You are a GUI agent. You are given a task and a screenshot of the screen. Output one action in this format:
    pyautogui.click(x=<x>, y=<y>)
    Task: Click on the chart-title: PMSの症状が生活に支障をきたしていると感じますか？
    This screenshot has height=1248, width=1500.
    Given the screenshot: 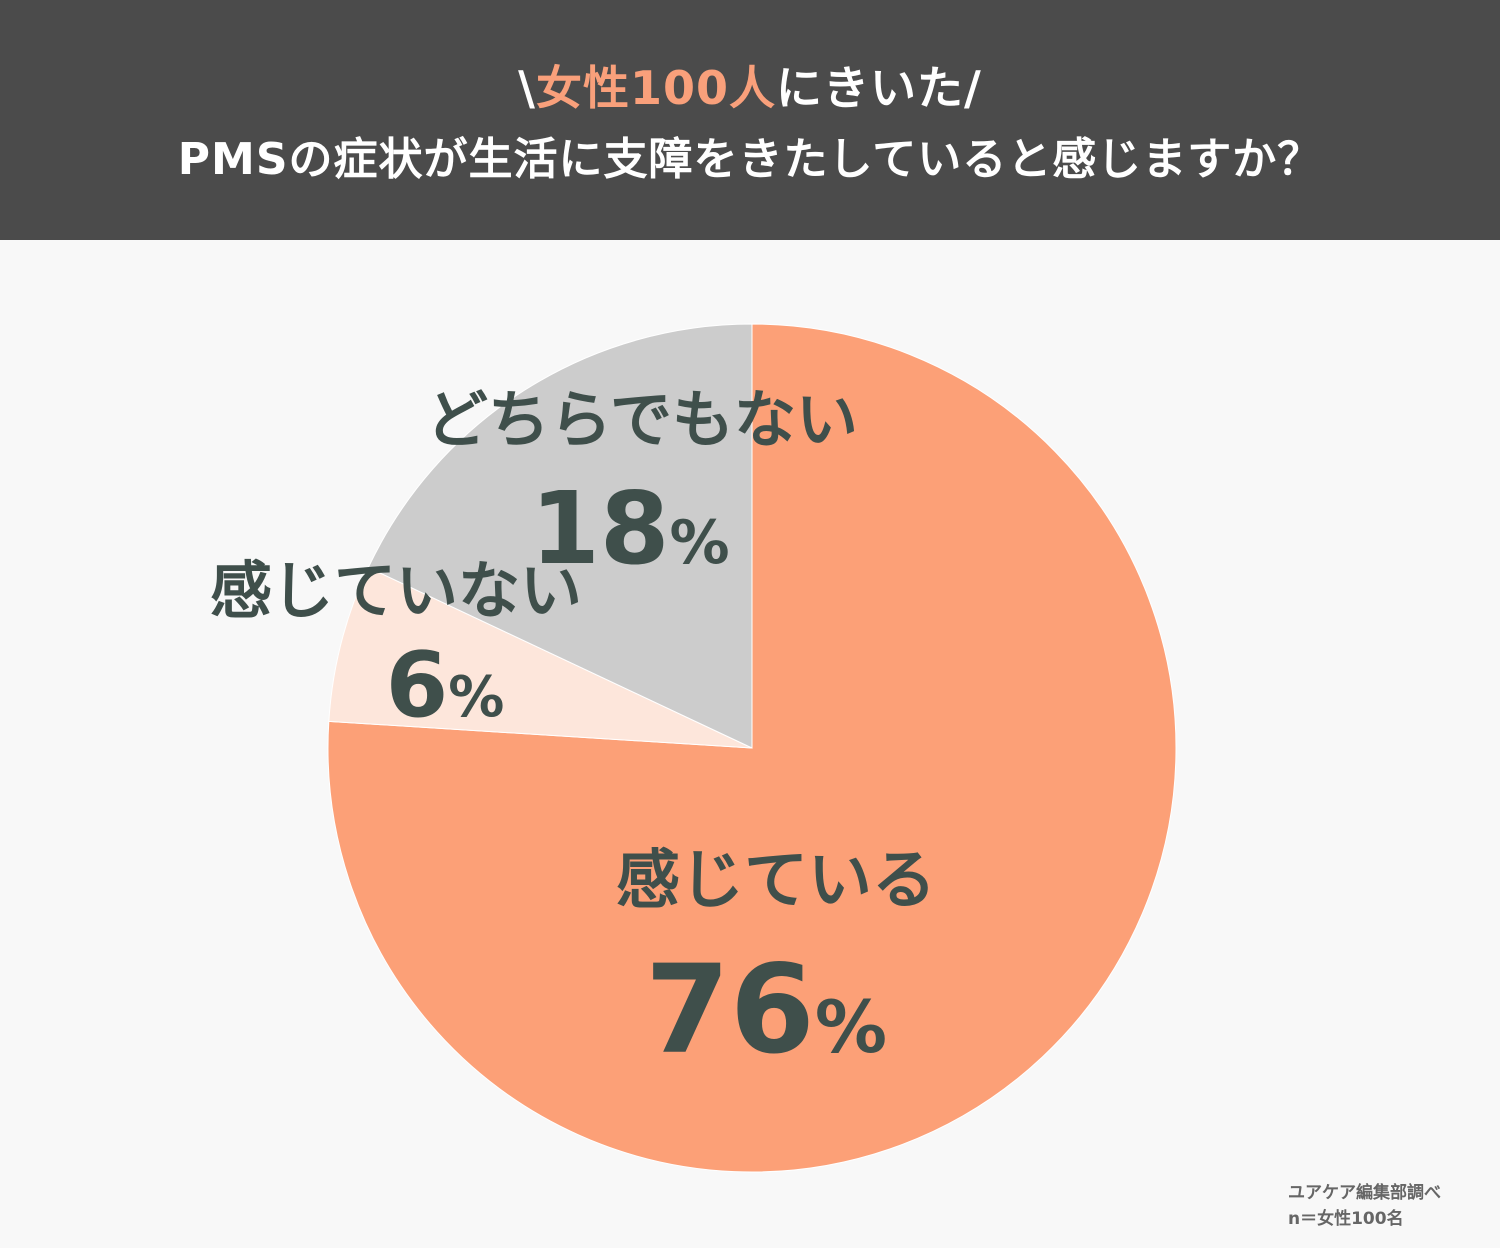 What is the action you would take?
    pyautogui.click(x=750, y=159)
    